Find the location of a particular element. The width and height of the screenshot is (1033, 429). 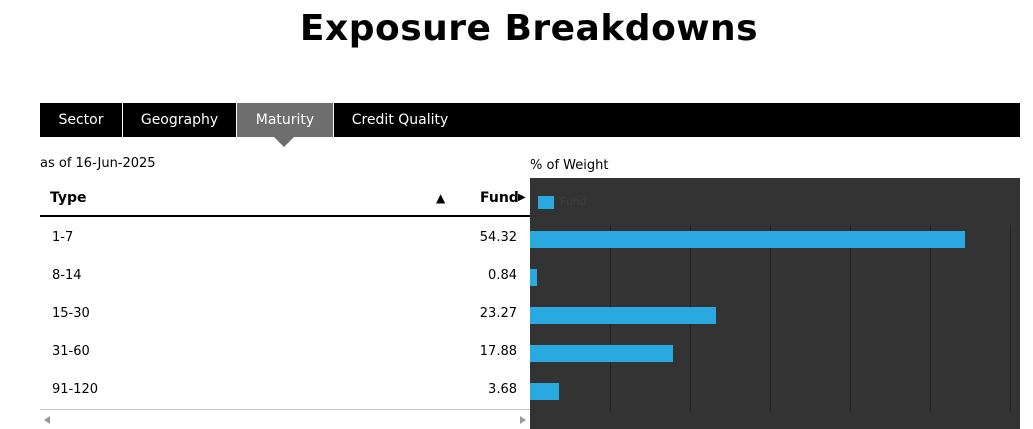

table-row: 15-30 23.27 is located at coordinates (285, 315).